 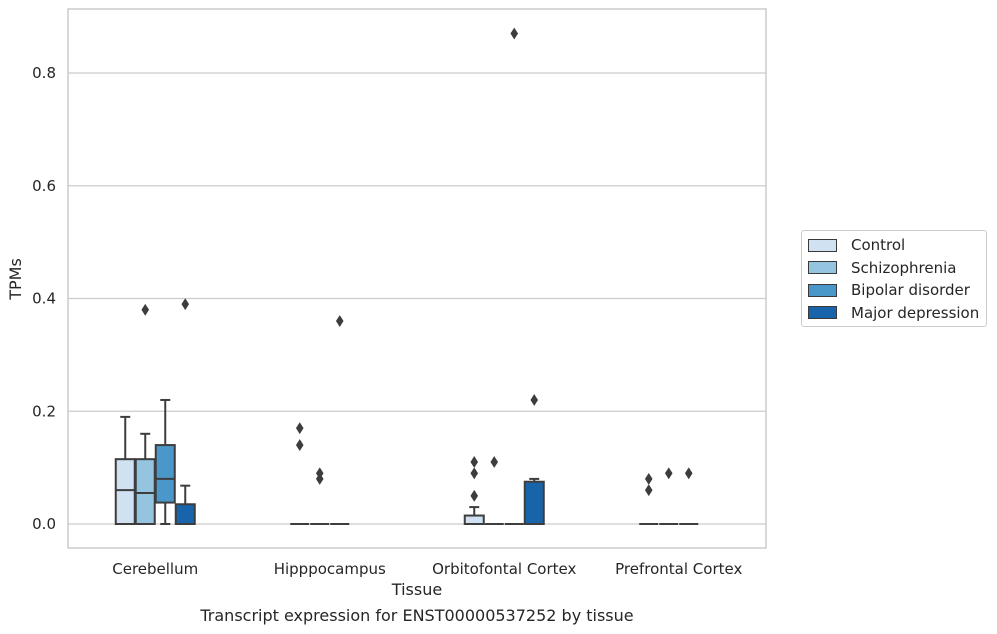 What do you see at coordinates (910, 290) in the screenshot?
I see `legend-label: Bipolar disorder` at bounding box center [910, 290].